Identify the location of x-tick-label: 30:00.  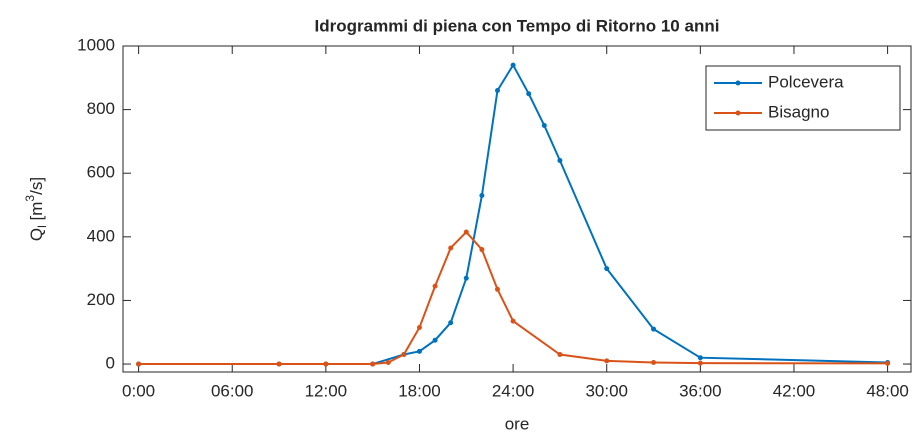
(606, 390).